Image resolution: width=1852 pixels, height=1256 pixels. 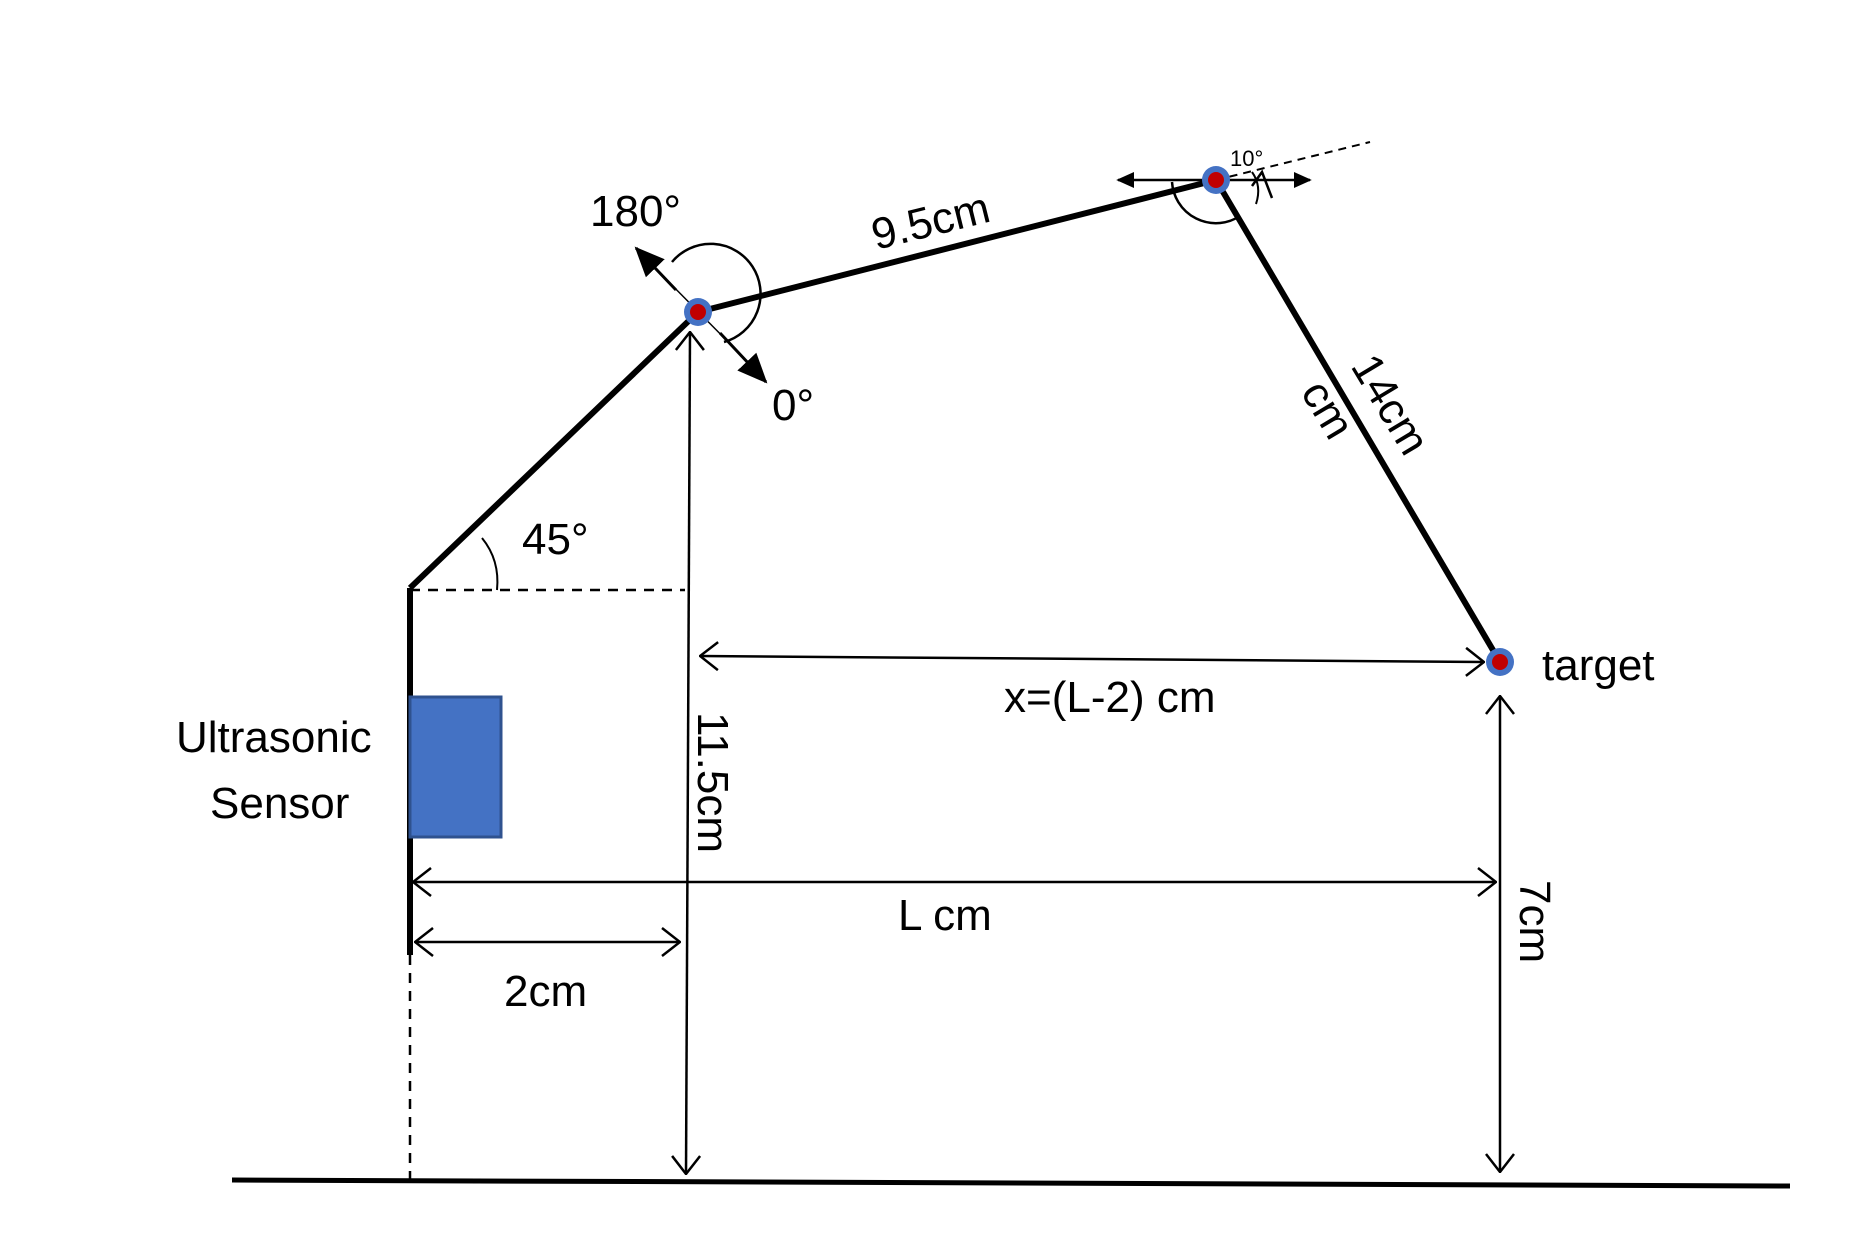 What do you see at coordinates (1389, 404) in the screenshot?
I see `label-arm-link-2-a: 14cm` at bounding box center [1389, 404].